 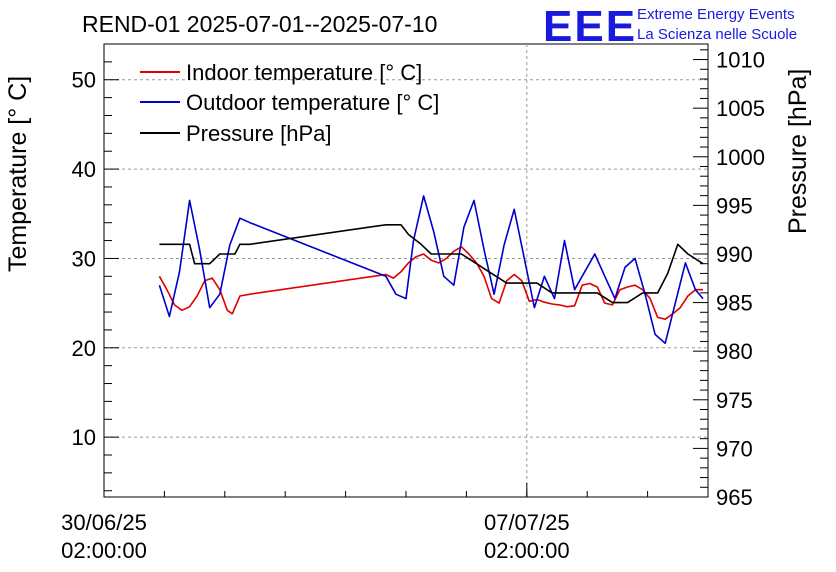 I want to click on y-right-tick-label: 970, so click(x=734, y=448).